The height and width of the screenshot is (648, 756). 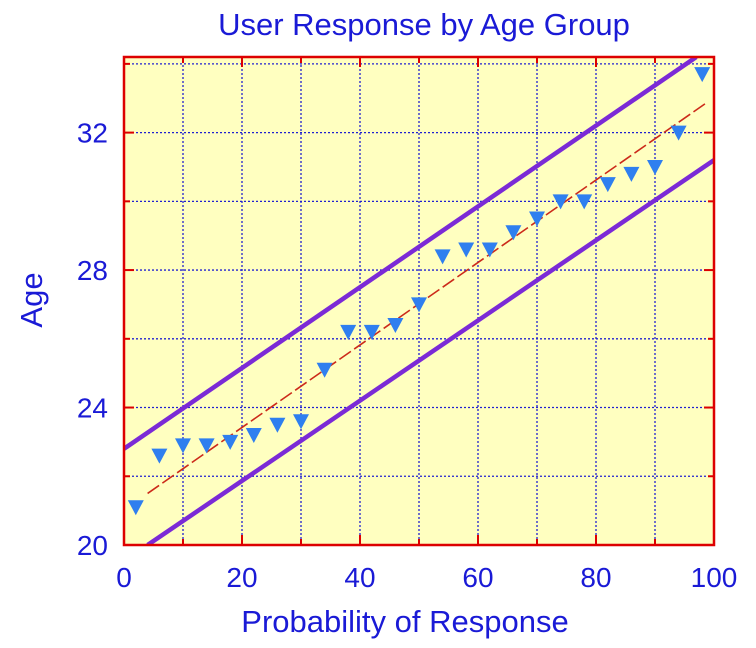 What do you see at coordinates (92, 133) in the screenshot?
I see `y-tick-label: 32` at bounding box center [92, 133].